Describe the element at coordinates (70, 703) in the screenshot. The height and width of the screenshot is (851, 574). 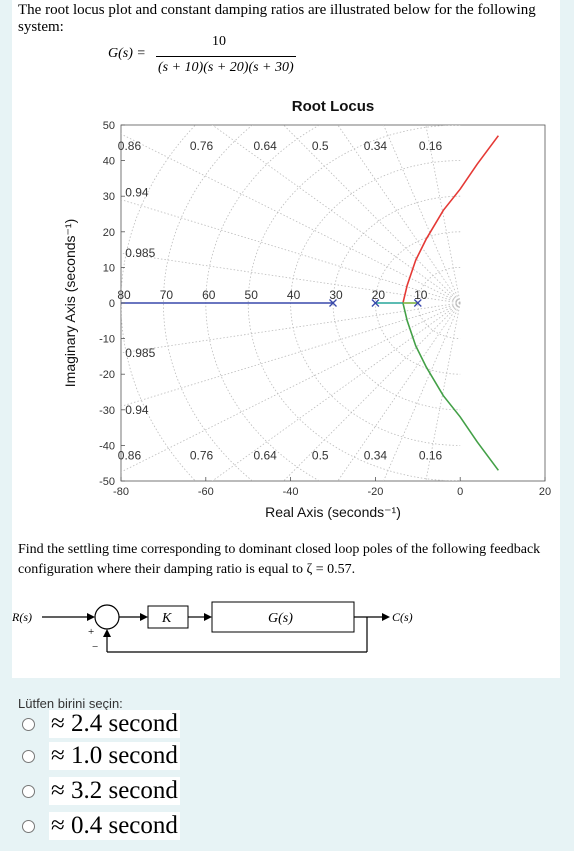
I see `choose-prompt: Lütfen birini seçin:` at that location.